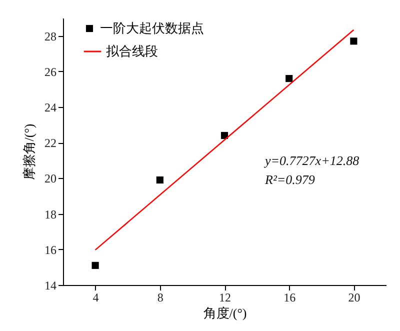  Describe the element at coordinates (50, 285) in the screenshot. I see `y-tick-label: 14` at that location.